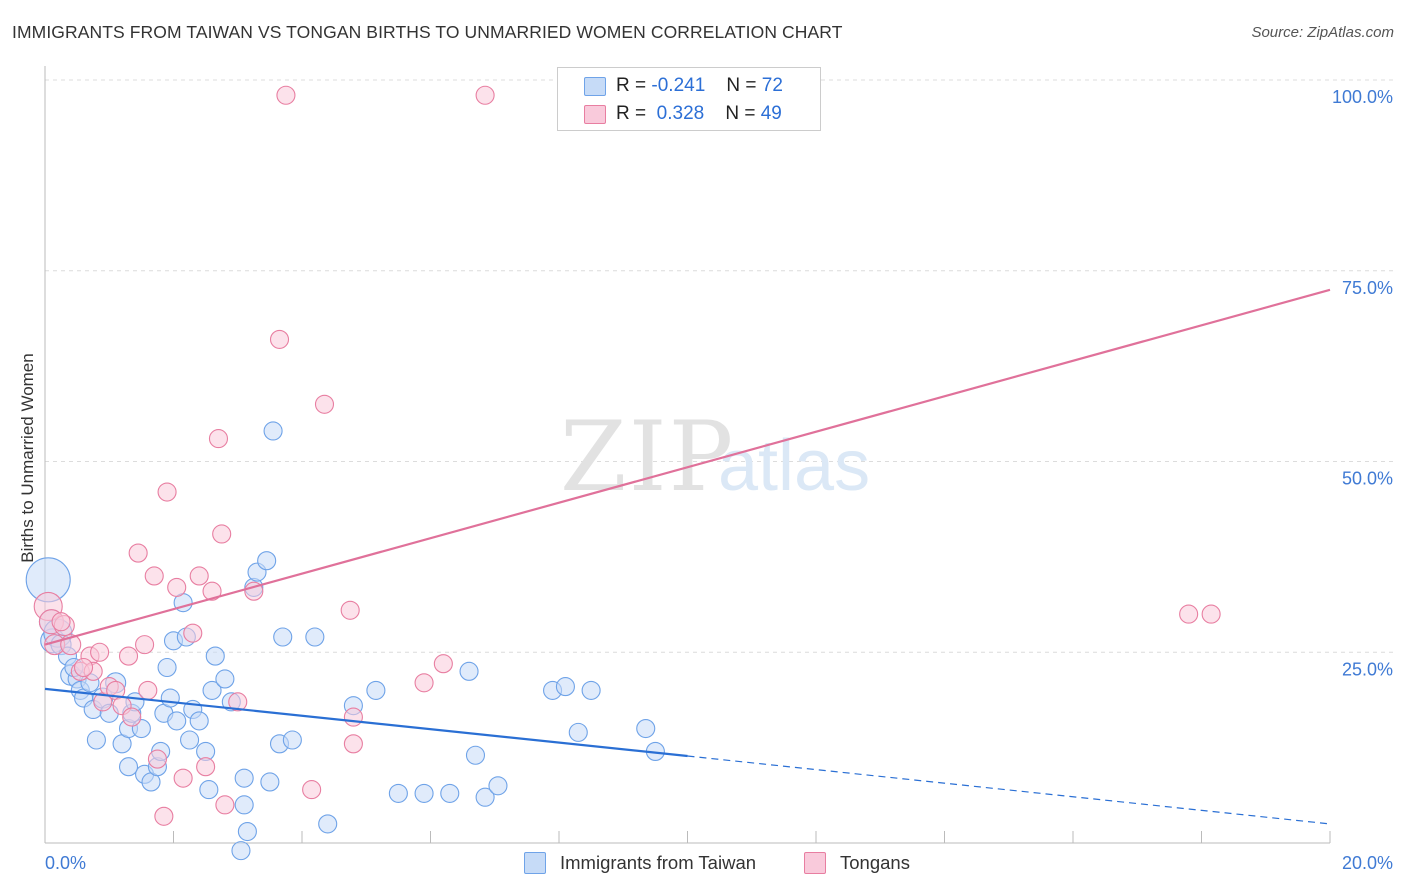 This screenshot has height=892, width=1406. Describe the element at coordinates (1367, 288) in the screenshot. I see `y-tick-label: 75.0%` at that location.